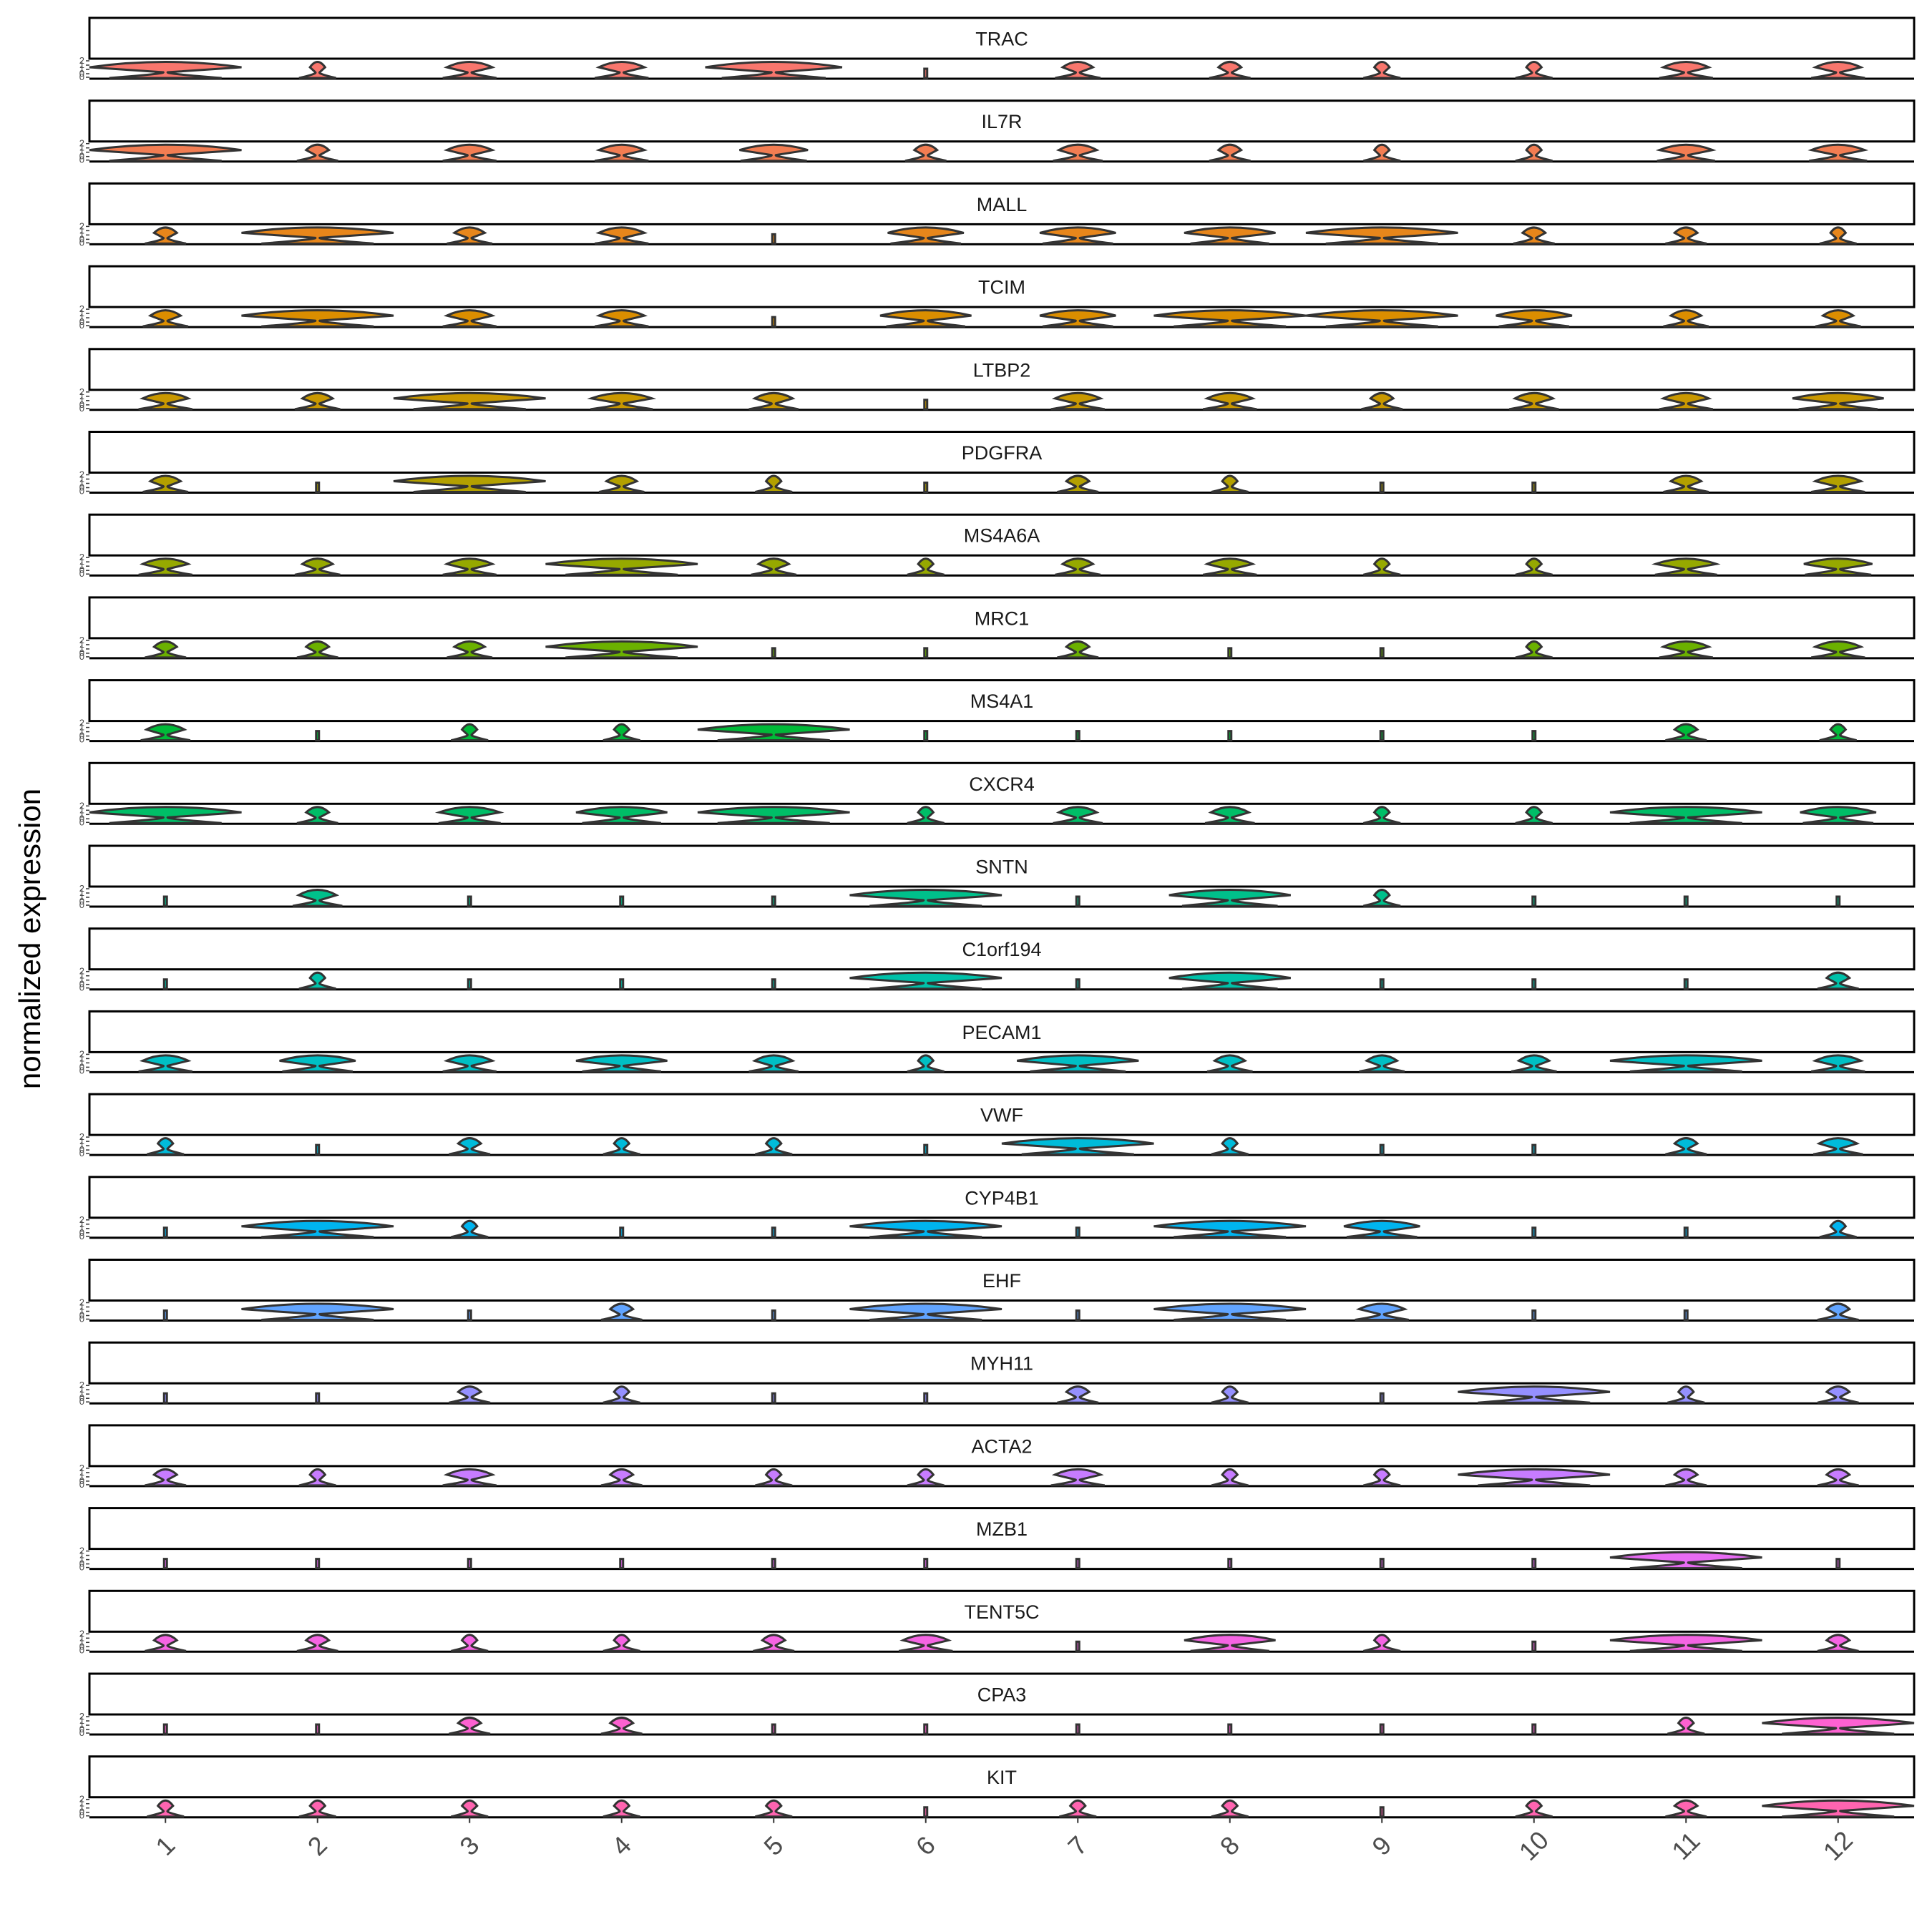 The image size is (1932, 1932). Describe the element at coordinates (1002, 618) in the screenshot. I see `gene-label: MRC1` at that location.